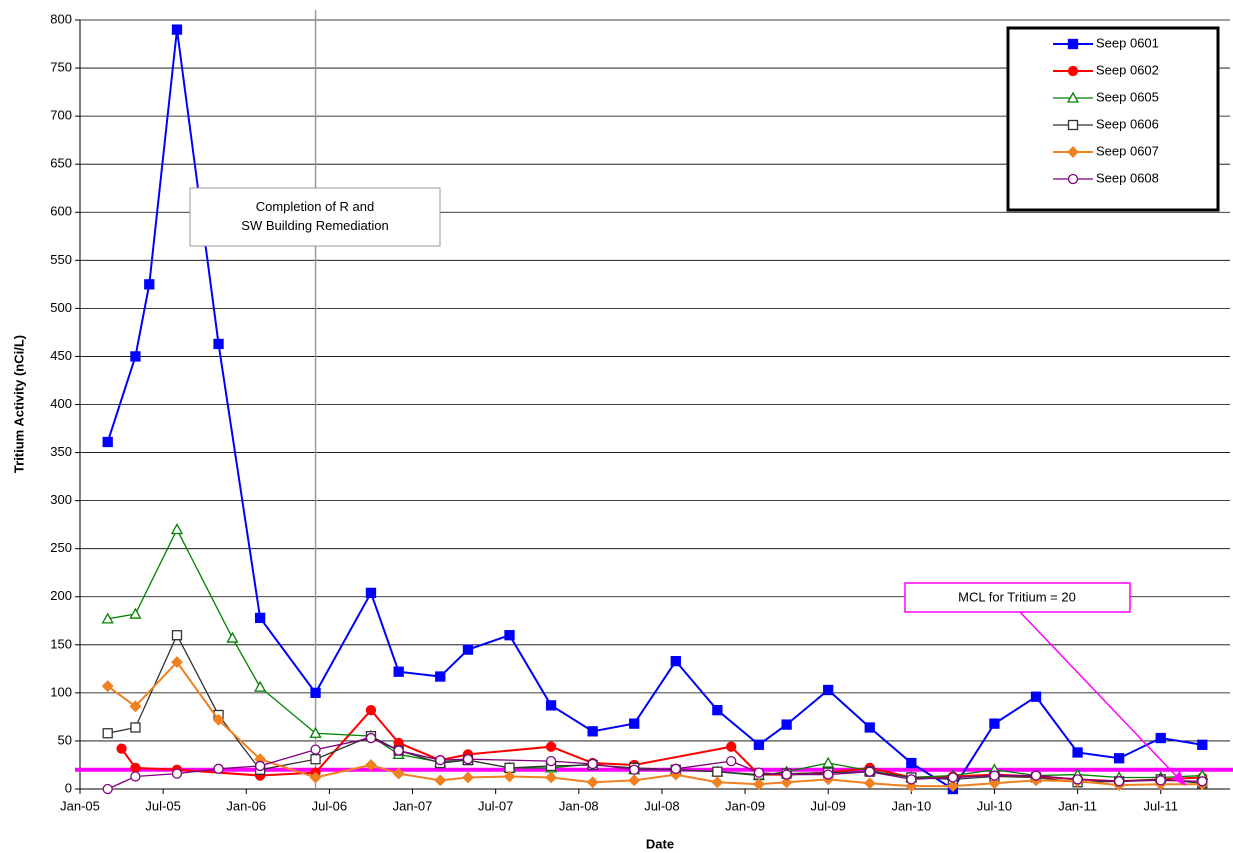 Image resolution: width=1233 pixels, height=853 pixels. What do you see at coordinates (162, 805) in the screenshot?
I see `x-tick-label: Jul-05` at bounding box center [162, 805].